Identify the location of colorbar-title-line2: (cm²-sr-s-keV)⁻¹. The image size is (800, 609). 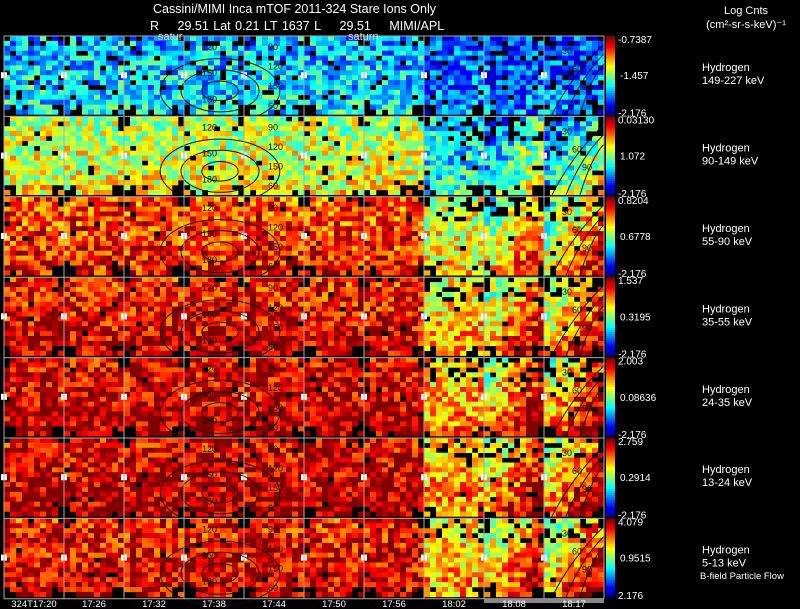
(746, 25).